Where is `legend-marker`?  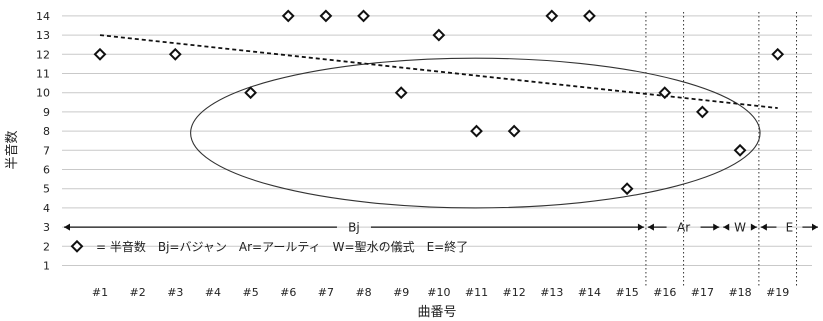 legend-marker is located at coordinates (77, 246).